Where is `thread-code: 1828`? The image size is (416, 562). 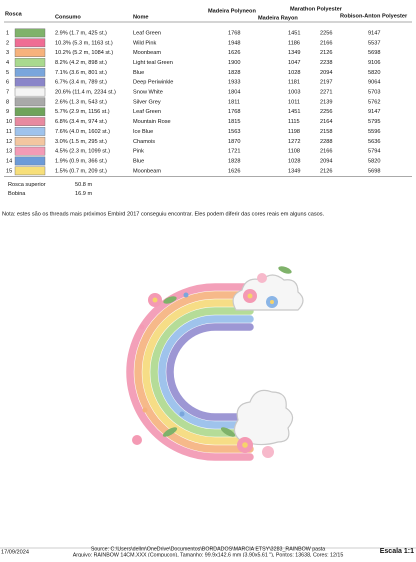
thread-code: 1828 is located at coordinates (234, 73).